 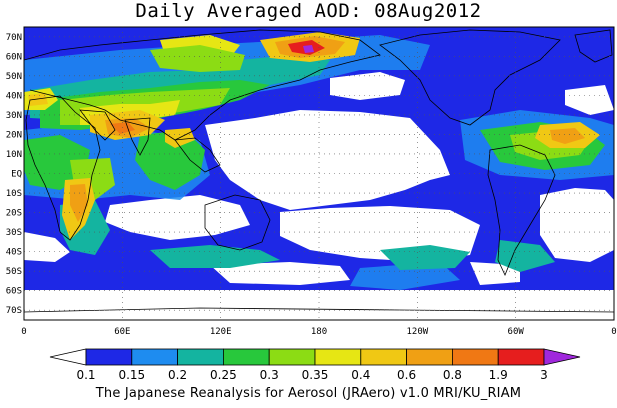 What do you see at coordinates (498, 375) in the screenshot?
I see `colorbar-label: 1.9` at bounding box center [498, 375].